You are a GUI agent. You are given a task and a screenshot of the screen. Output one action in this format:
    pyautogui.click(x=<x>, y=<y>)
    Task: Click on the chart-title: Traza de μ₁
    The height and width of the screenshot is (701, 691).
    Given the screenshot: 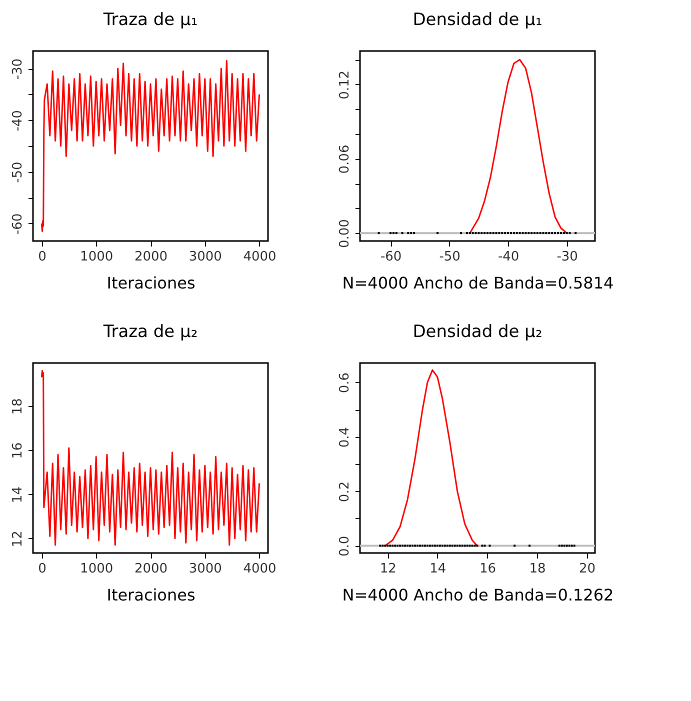 What is the action you would take?
    pyautogui.click(x=150, y=20)
    